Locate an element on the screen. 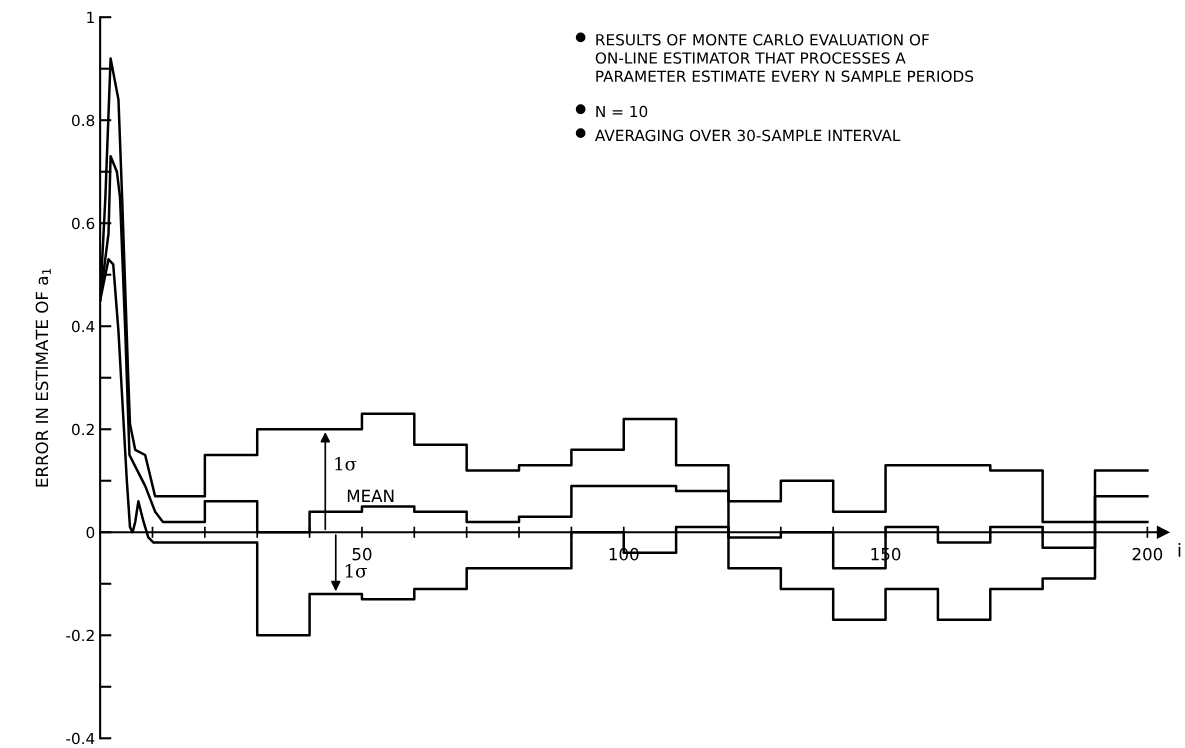  y-tick-label: 0 is located at coordinates (90, 532).